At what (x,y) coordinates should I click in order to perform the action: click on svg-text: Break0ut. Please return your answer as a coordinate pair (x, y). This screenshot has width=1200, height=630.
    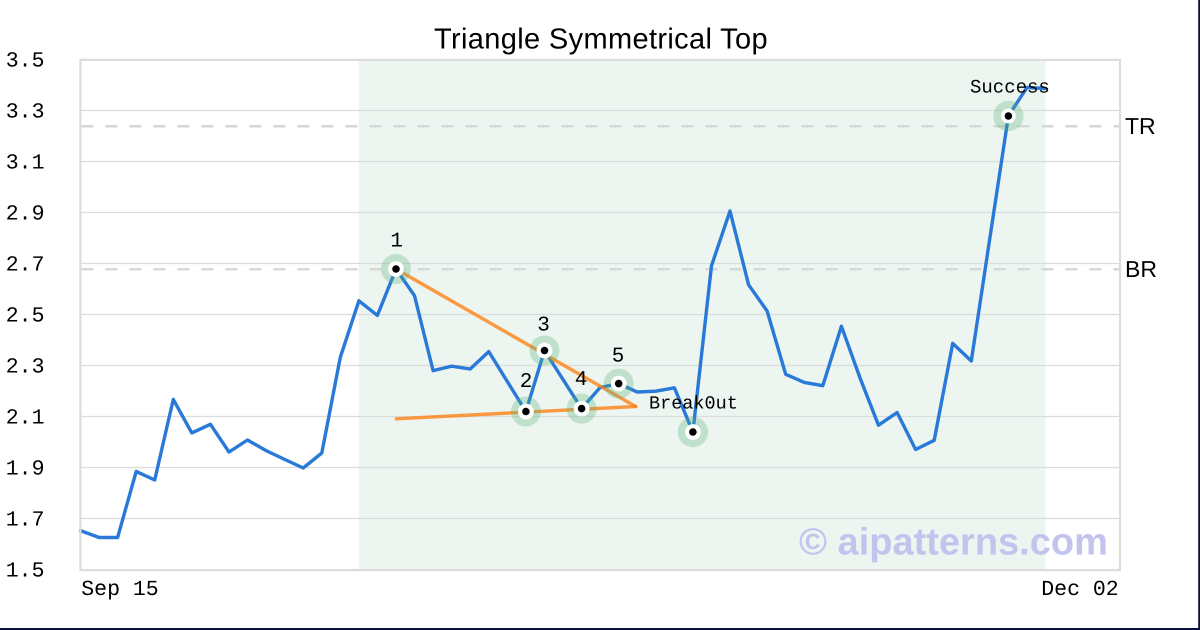
    Looking at the image, I should click on (693, 404).